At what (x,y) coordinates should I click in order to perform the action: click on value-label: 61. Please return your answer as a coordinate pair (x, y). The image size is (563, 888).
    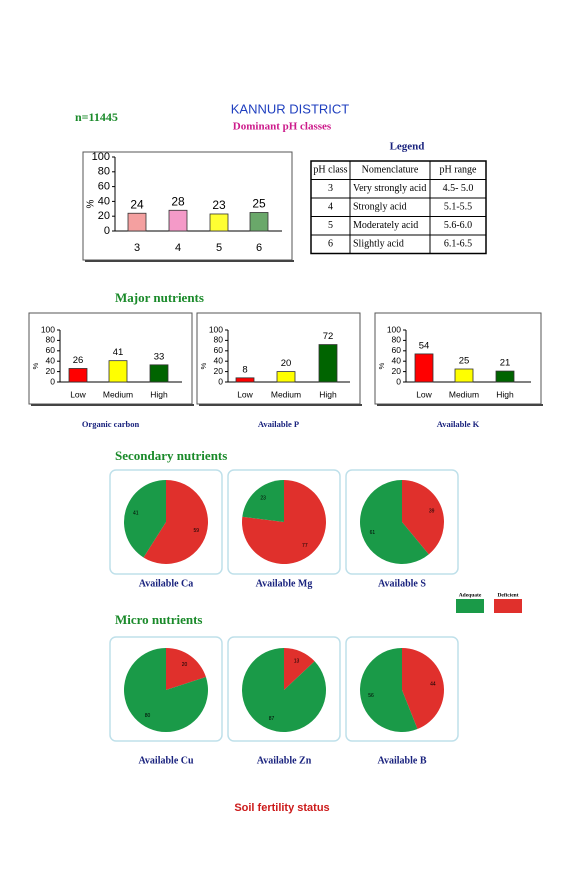
    Looking at the image, I should click on (373, 533).